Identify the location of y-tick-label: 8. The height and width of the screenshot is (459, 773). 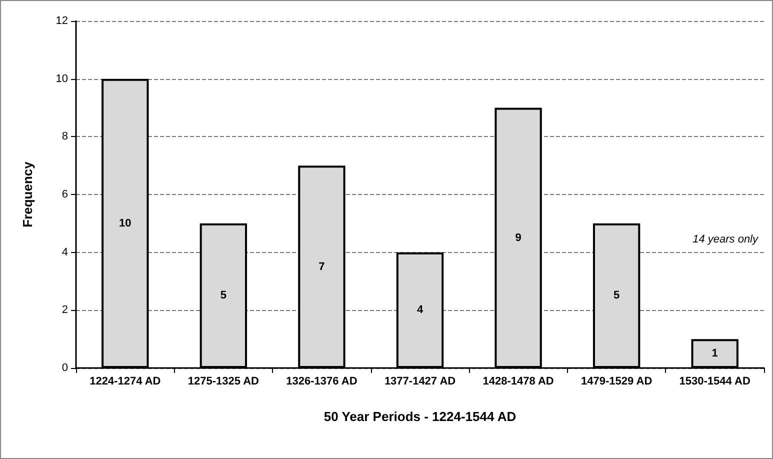
(65, 136).